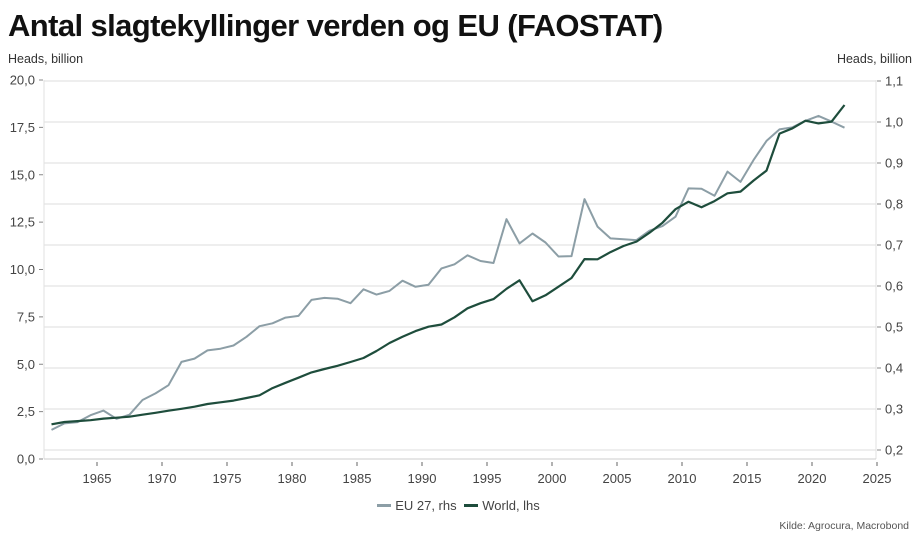  Describe the element at coordinates (22, 222) in the screenshot. I see `y-tick-label: 12,5` at that location.